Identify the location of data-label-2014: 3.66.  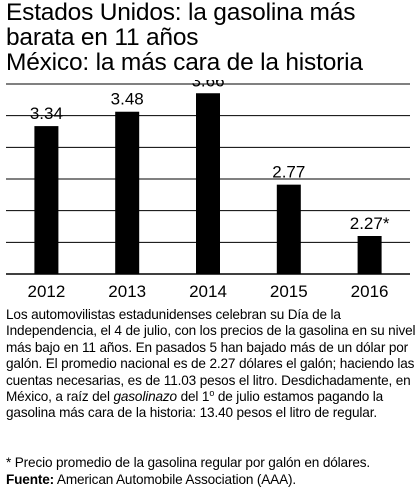
(207, 85).